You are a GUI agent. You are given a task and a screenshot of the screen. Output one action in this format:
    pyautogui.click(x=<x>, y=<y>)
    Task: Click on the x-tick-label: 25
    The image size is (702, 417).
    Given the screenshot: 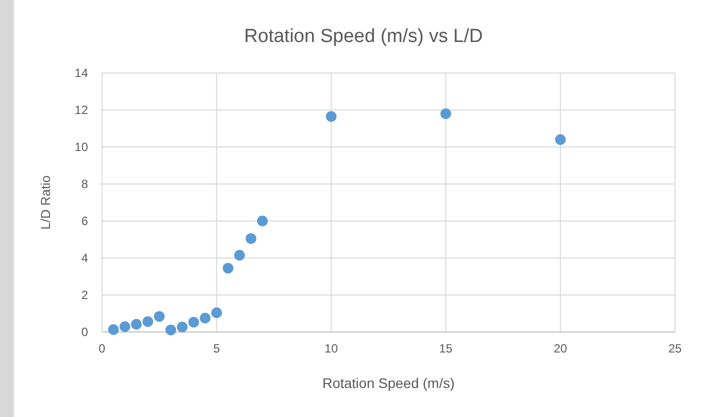 What is the action you would take?
    pyautogui.click(x=675, y=349)
    